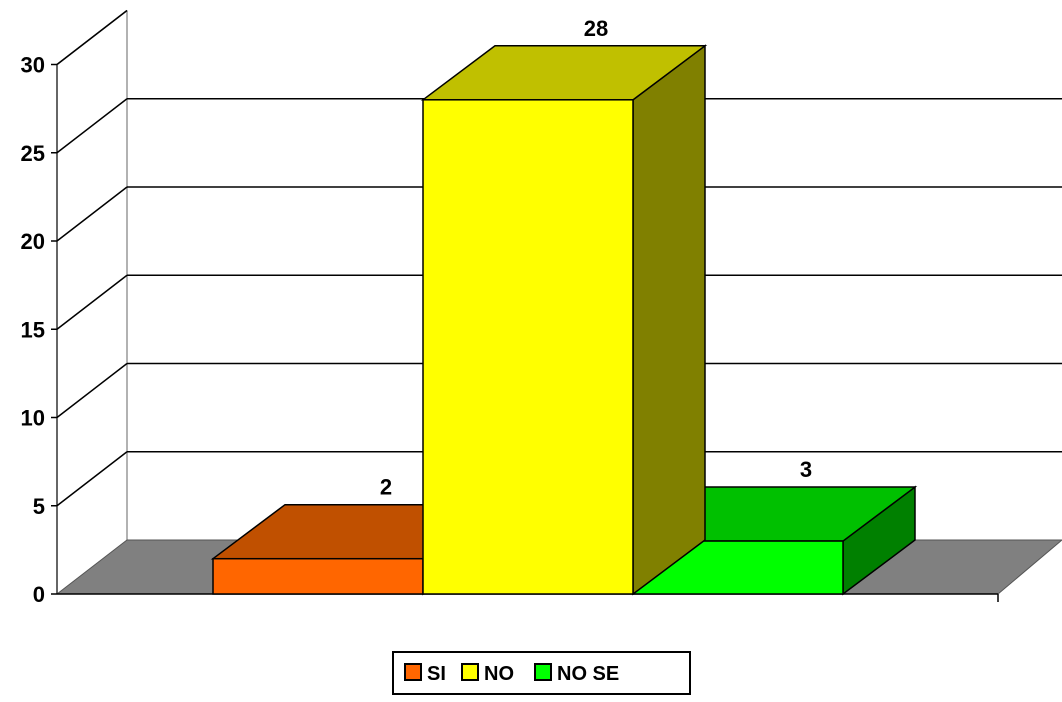  I want to click on y-tick-label: 30, so click(33, 65).